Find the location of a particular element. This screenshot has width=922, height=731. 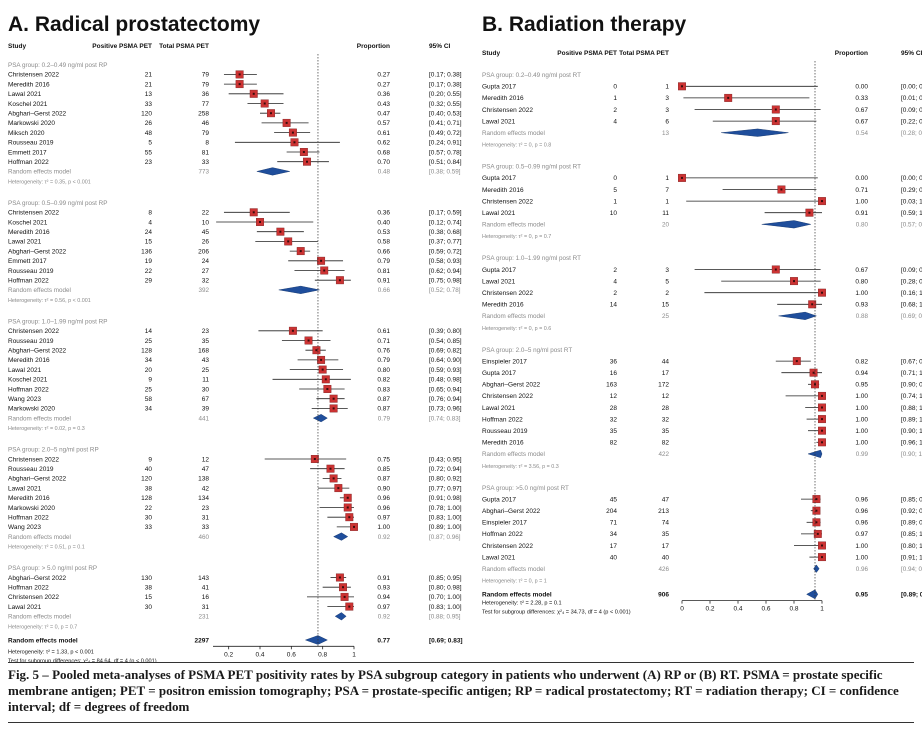

b-study-positive: 45 is located at coordinates (614, 499).